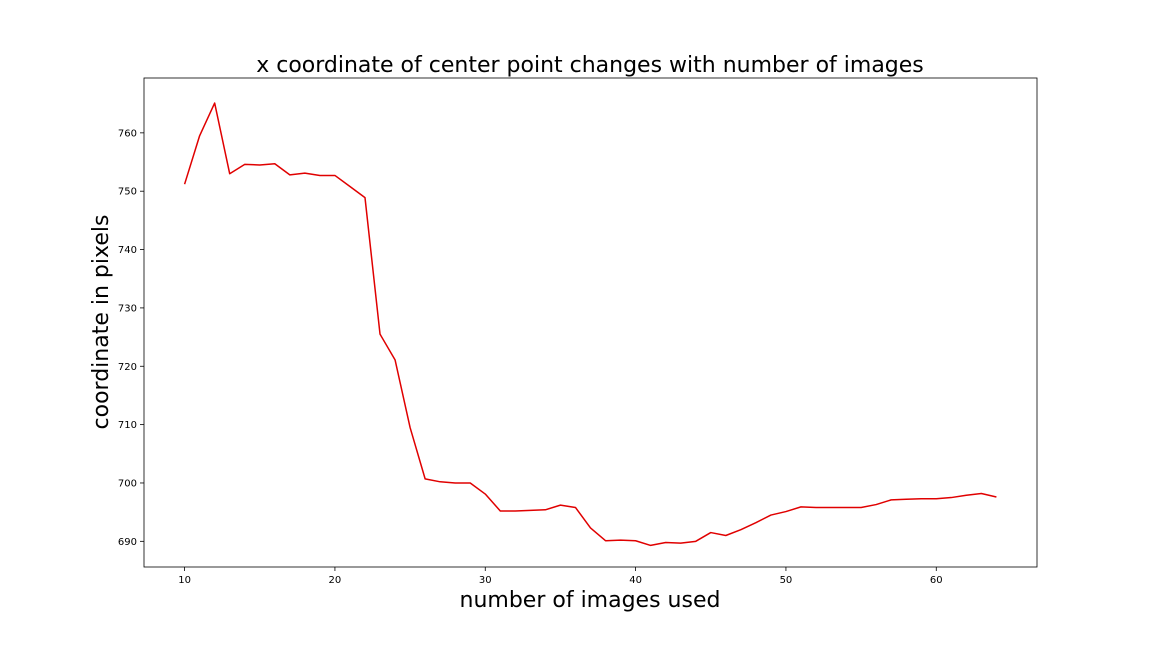 The image size is (1152, 652). What do you see at coordinates (127, 133) in the screenshot?
I see `y-tick-label: 760` at bounding box center [127, 133].